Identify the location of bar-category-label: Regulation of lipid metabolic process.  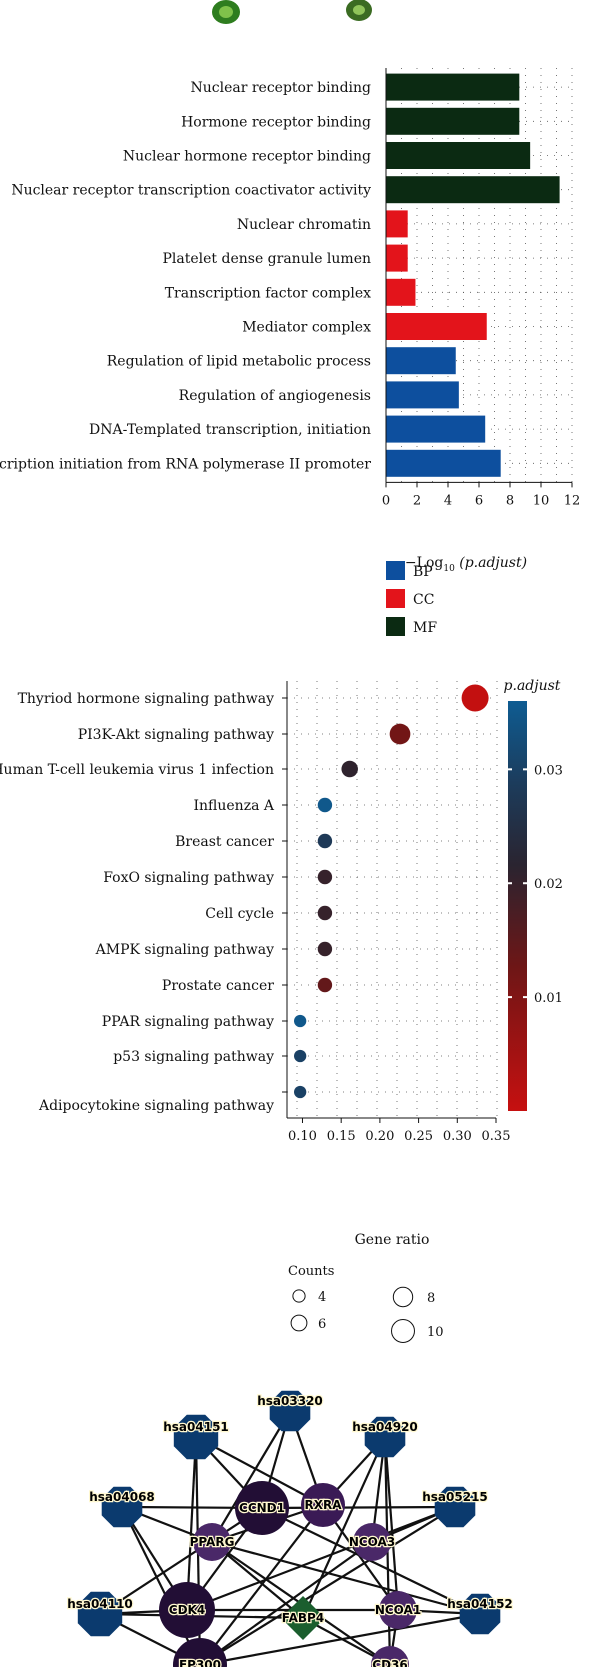
(239, 362).